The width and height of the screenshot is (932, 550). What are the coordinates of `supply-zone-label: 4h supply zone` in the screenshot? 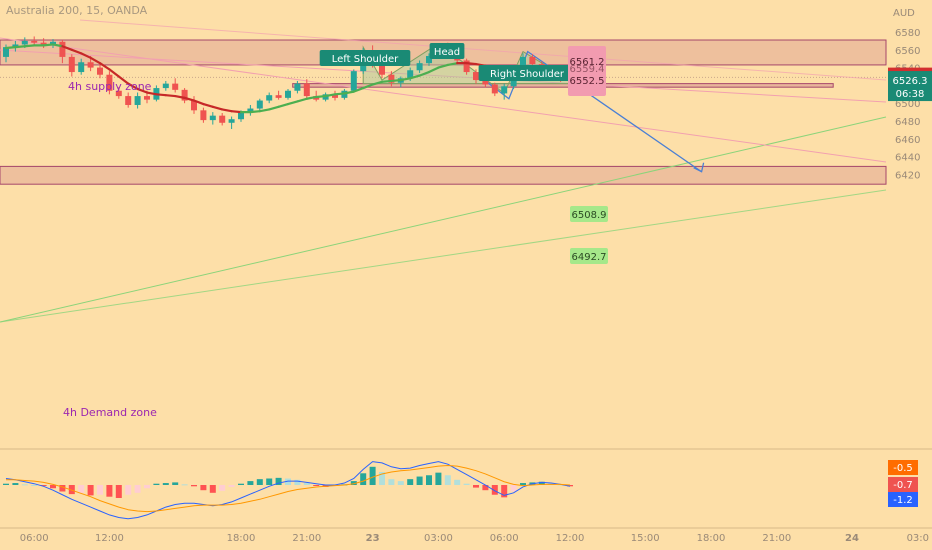 It's located at (110, 86).